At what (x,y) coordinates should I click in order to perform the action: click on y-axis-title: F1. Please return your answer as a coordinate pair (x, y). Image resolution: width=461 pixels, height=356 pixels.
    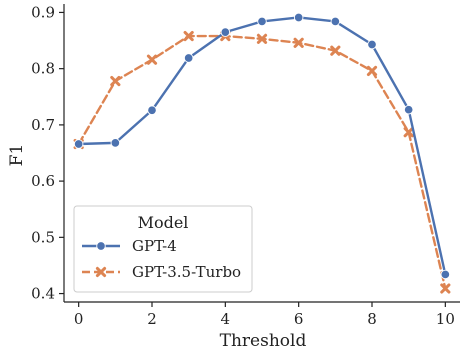
    Looking at the image, I should click on (17, 155).